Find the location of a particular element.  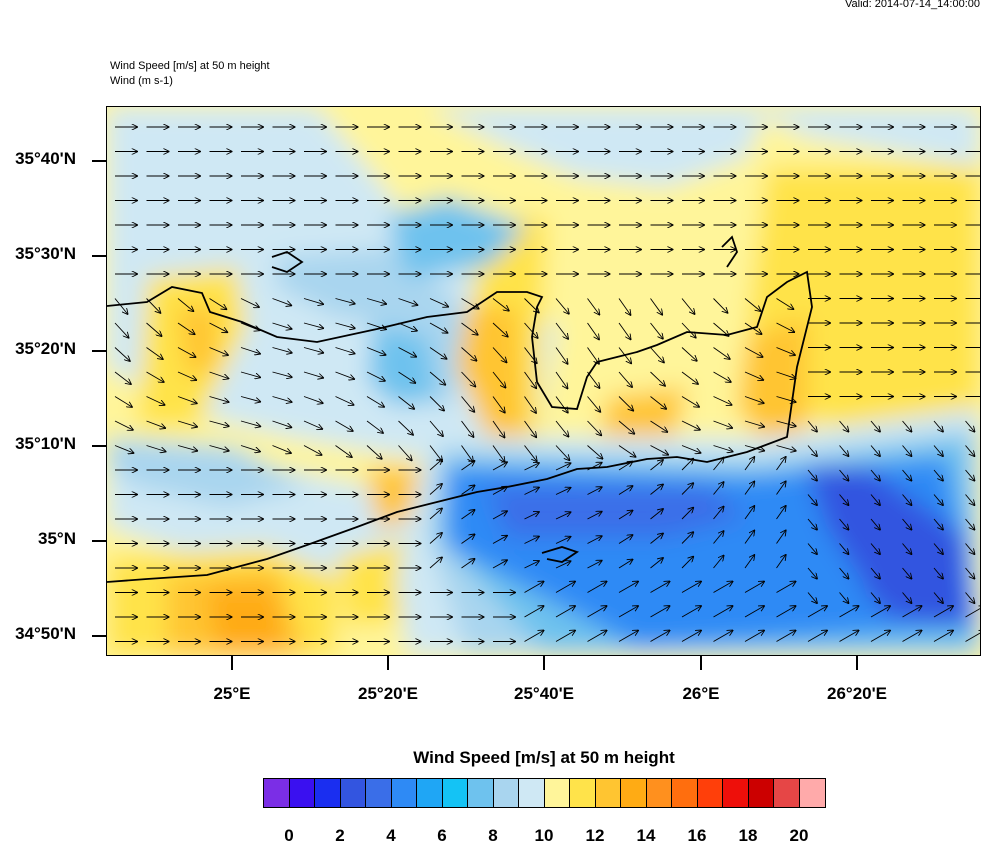

lon-label-26: 26°E is located at coordinates (701, 693).